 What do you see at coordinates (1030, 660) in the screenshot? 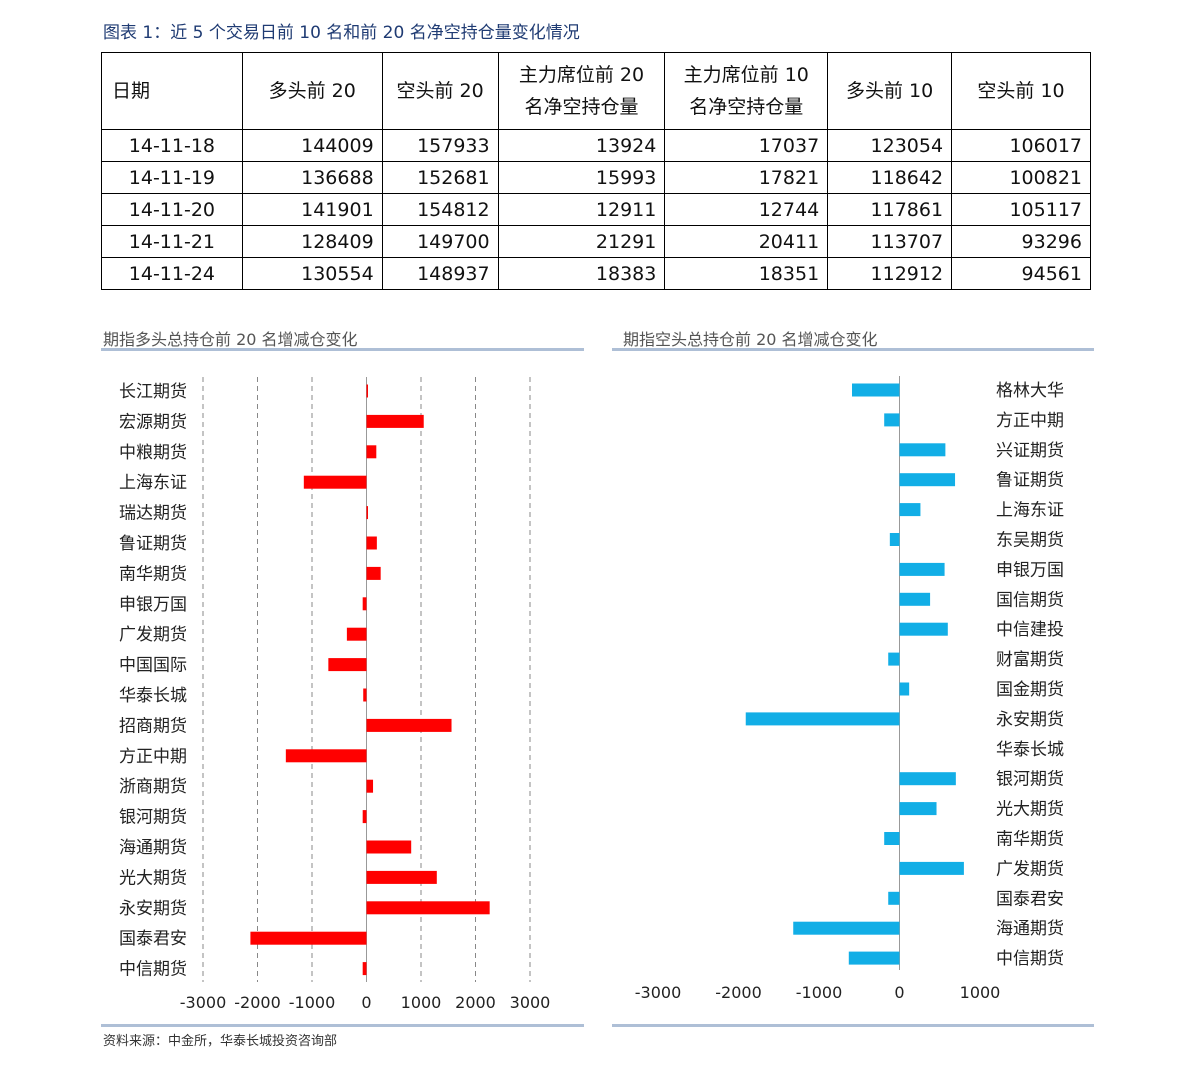
I see `category-label: 财富期货` at bounding box center [1030, 660].